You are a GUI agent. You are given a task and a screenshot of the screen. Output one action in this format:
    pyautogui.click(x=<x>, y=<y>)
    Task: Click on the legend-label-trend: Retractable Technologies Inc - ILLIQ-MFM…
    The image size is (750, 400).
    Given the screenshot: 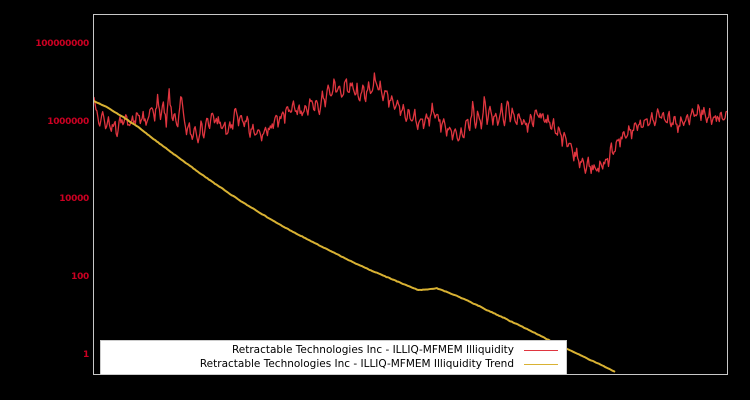 What is the action you would take?
    pyautogui.click(x=356, y=364)
    